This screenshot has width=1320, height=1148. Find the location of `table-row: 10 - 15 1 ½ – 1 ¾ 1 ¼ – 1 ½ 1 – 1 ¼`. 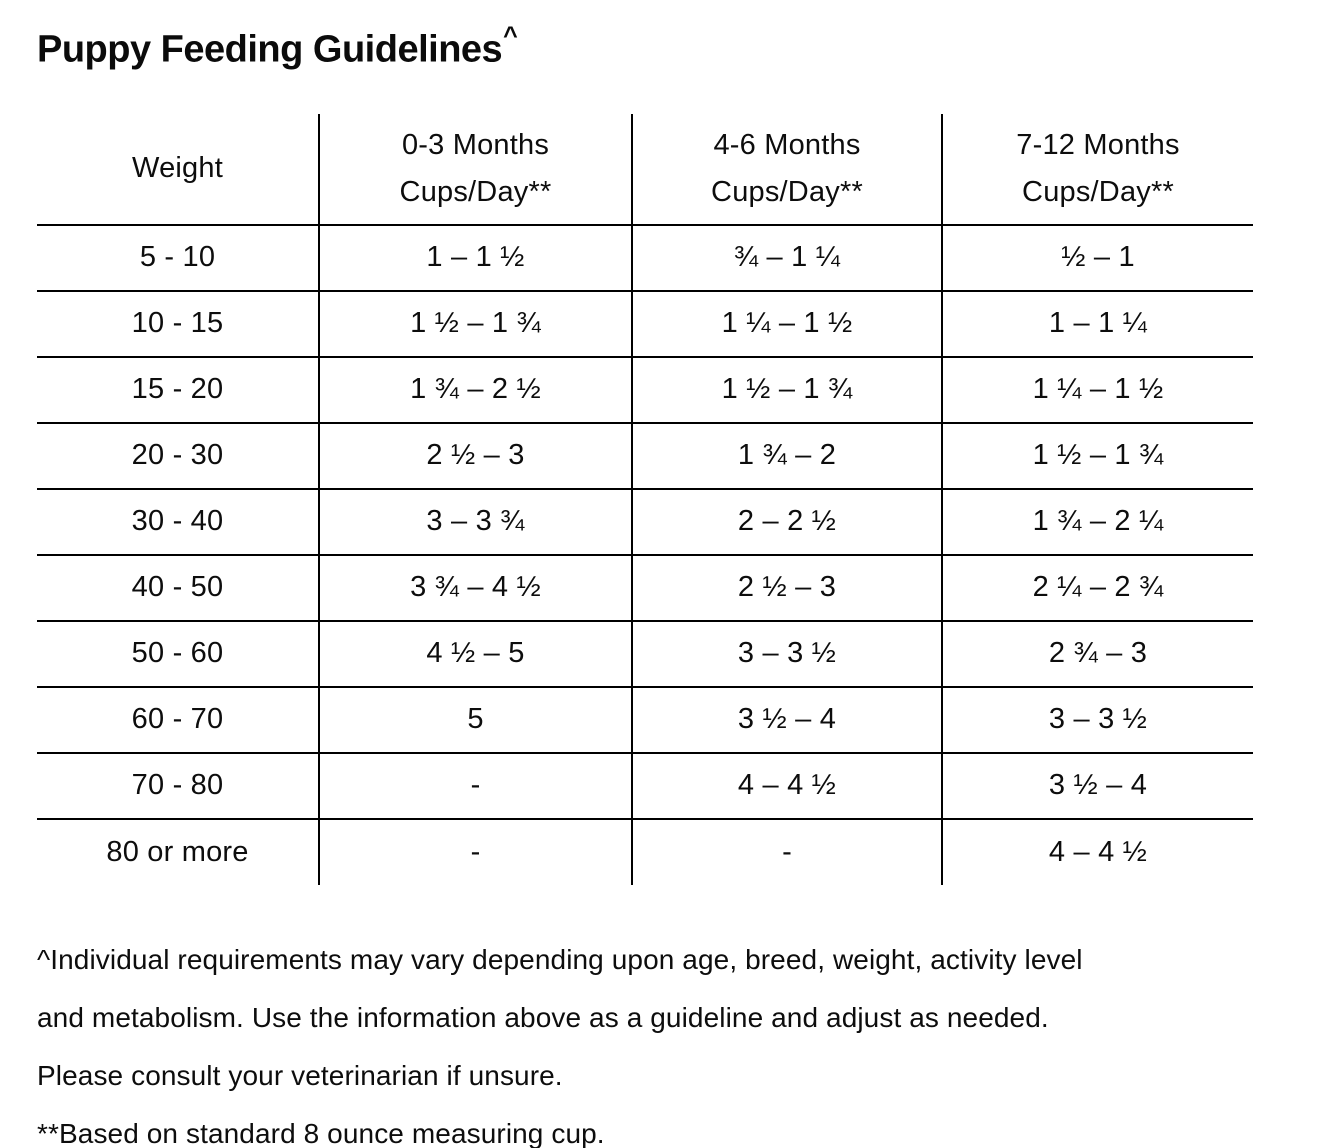

table-row: 10 - 15 1 ½ – 1 ¾ 1 ¼ – 1 ½ 1 – 1 ¼ is located at coordinates (645, 323).